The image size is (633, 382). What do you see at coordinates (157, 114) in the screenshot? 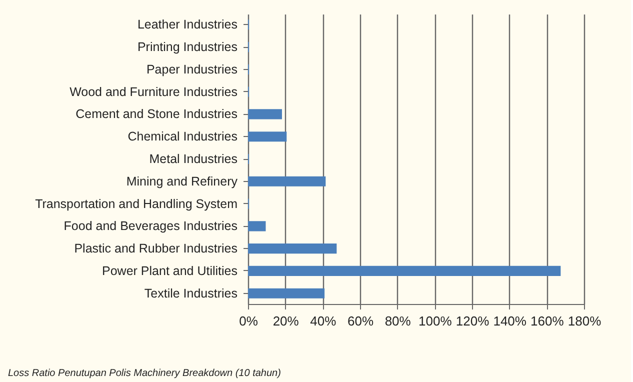
I see `y-tick-label: Cement and Stone Industries` at bounding box center [157, 114].